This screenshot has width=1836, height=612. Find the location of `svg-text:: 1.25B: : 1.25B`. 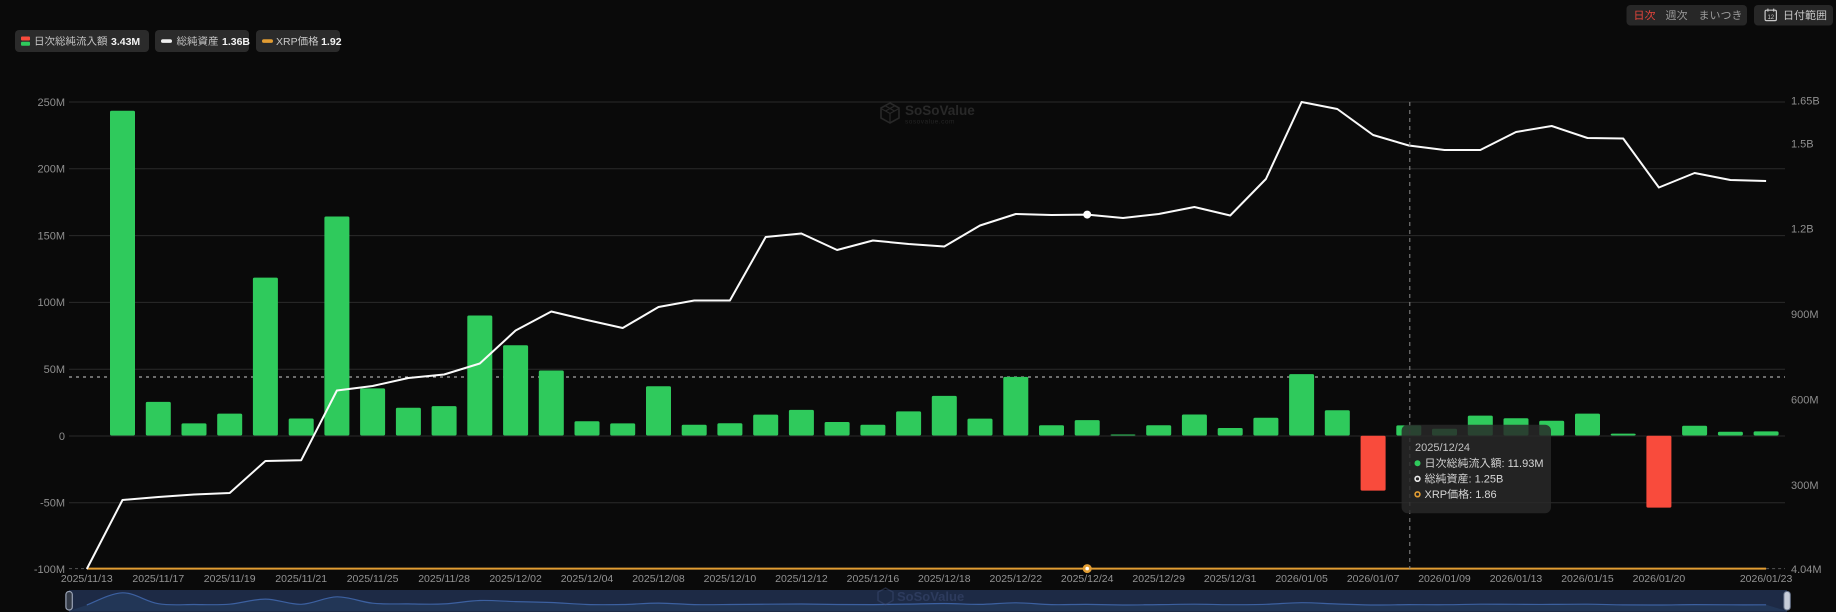

svg-text:: 1.25B: : 1.25B is located at coordinates (1486, 480).